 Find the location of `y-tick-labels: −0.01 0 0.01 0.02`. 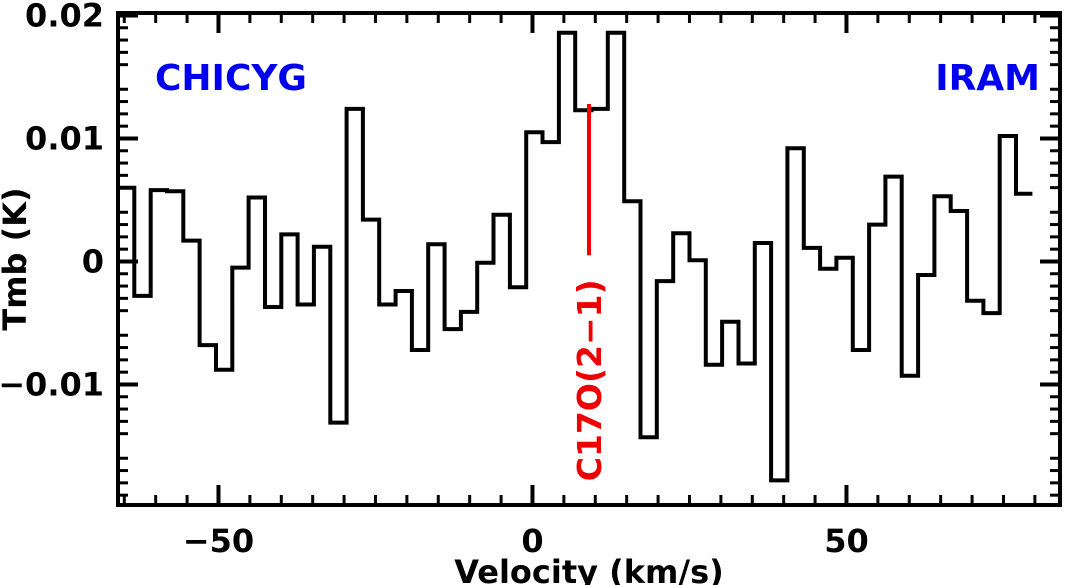

y-tick-labels: −0.01 0 0.01 0.02 is located at coordinates (52, 201).